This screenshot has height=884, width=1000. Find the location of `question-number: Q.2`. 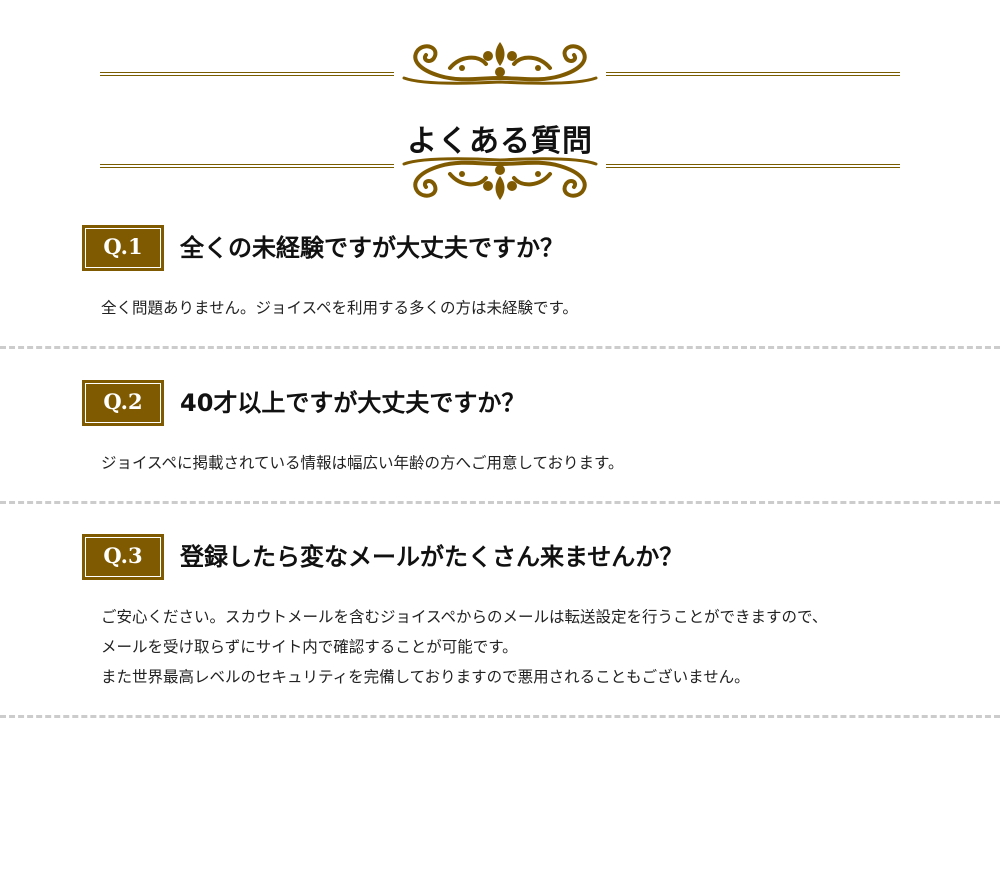

question-number: Q.2 is located at coordinates (123, 401).